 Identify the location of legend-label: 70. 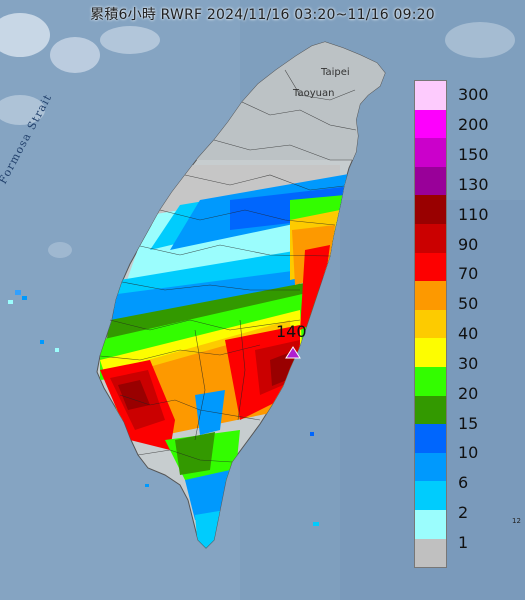
(468, 274).